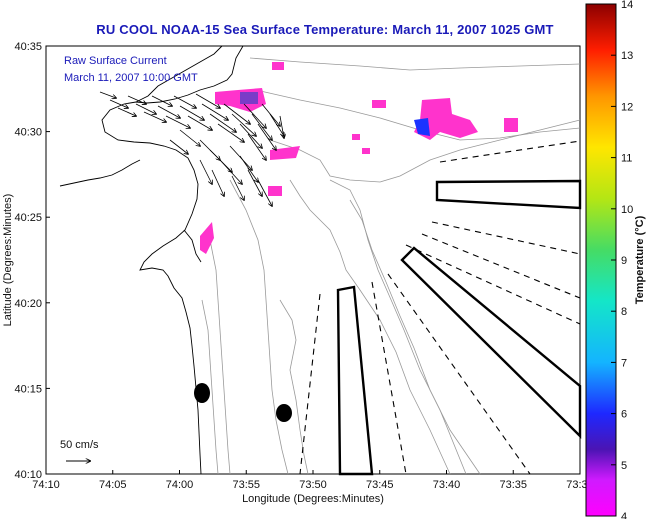 This screenshot has height=519, width=651. I want to click on x-tick-label: 73:55, so click(246, 485).